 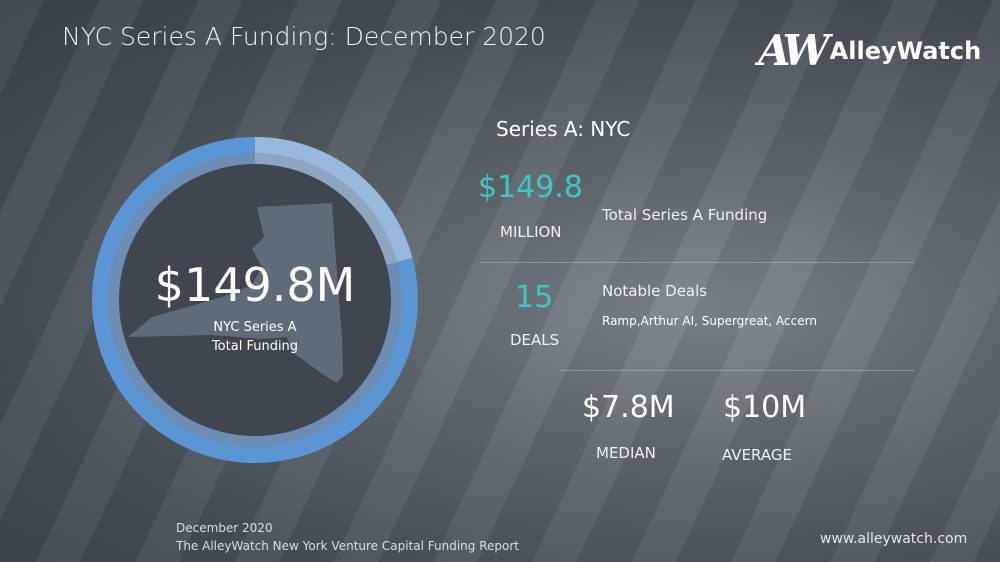 What do you see at coordinates (255, 346) in the screenshot?
I see `label-line-2: Total Funding` at bounding box center [255, 346].